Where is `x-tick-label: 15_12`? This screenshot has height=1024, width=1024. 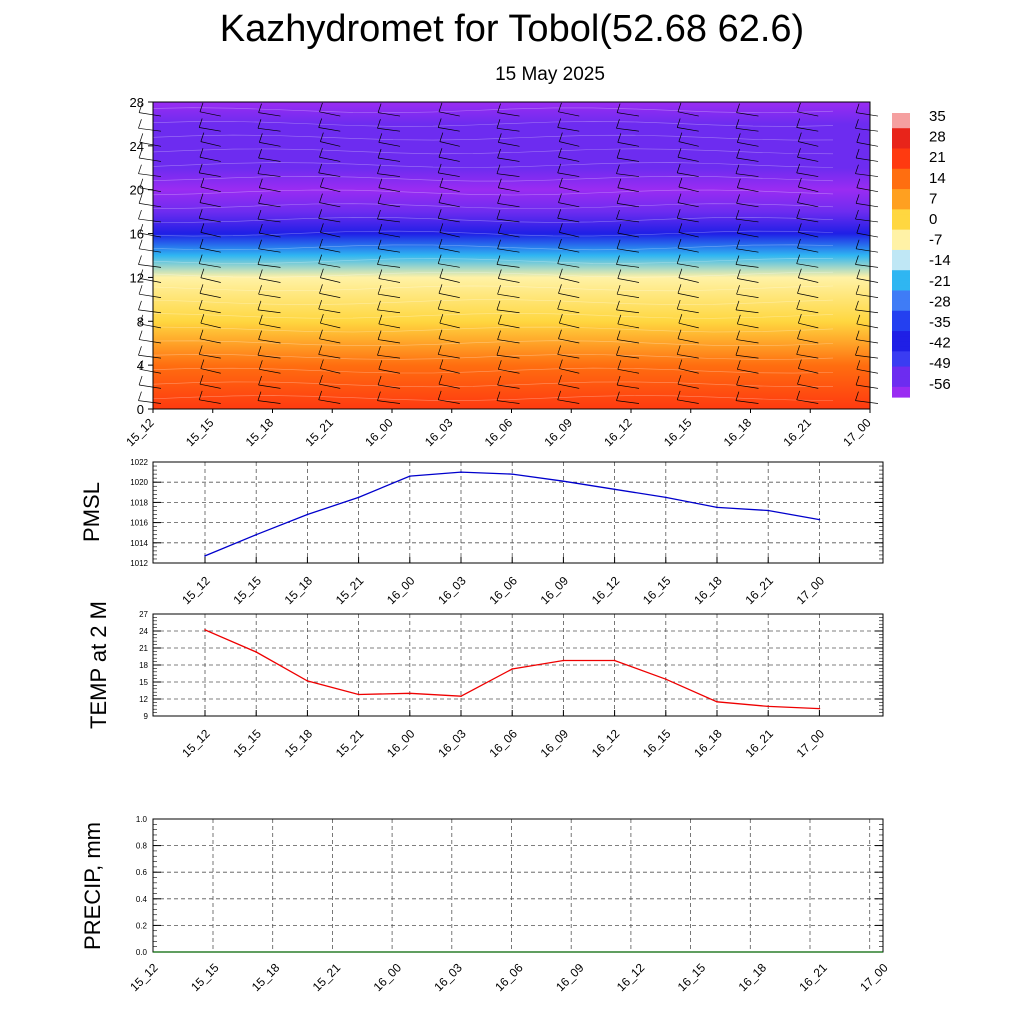 x-tick-label: 15_12 is located at coordinates (196, 590).